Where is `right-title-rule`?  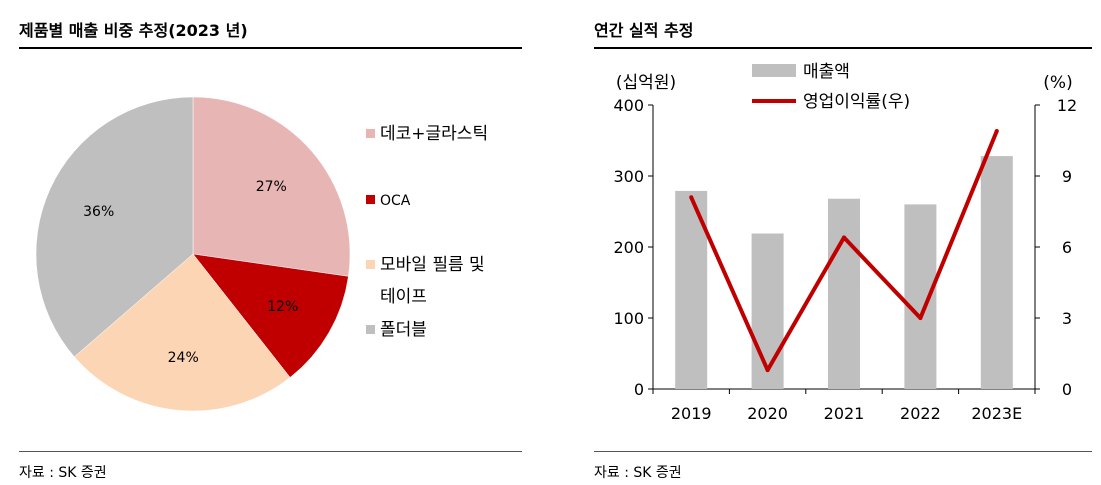
right-title-rule is located at coordinates (843, 48).